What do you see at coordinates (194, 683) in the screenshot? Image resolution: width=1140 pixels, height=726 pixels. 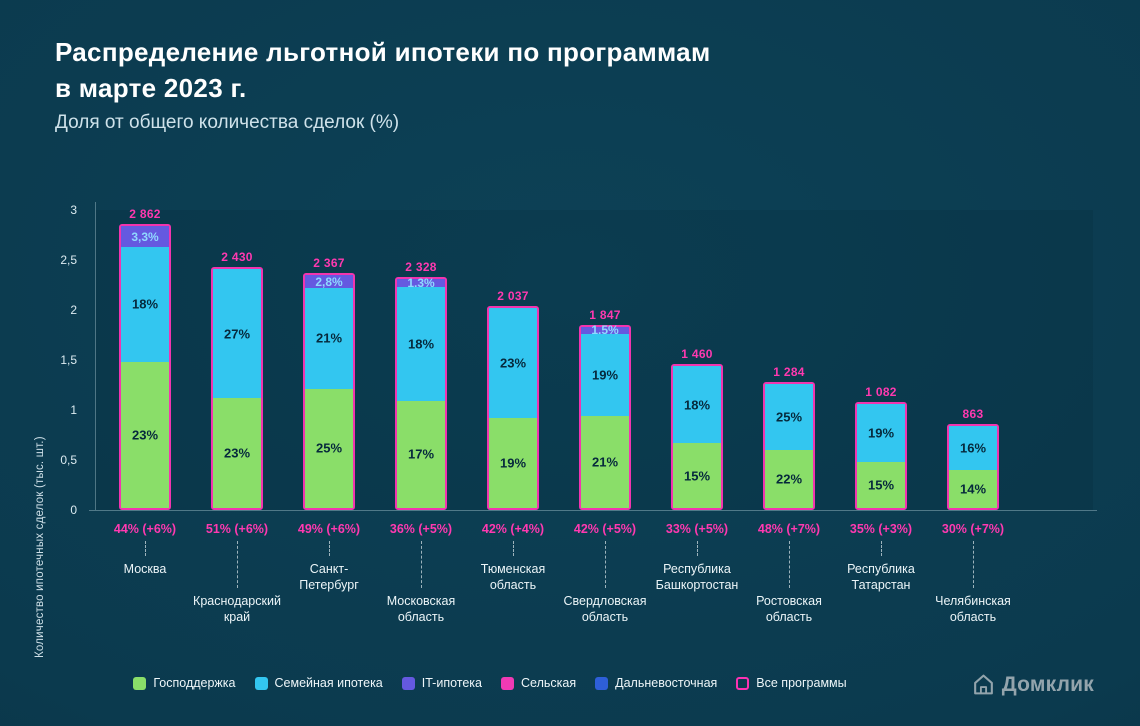 I see `legend-label: Господдержка` at bounding box center [194, 683].